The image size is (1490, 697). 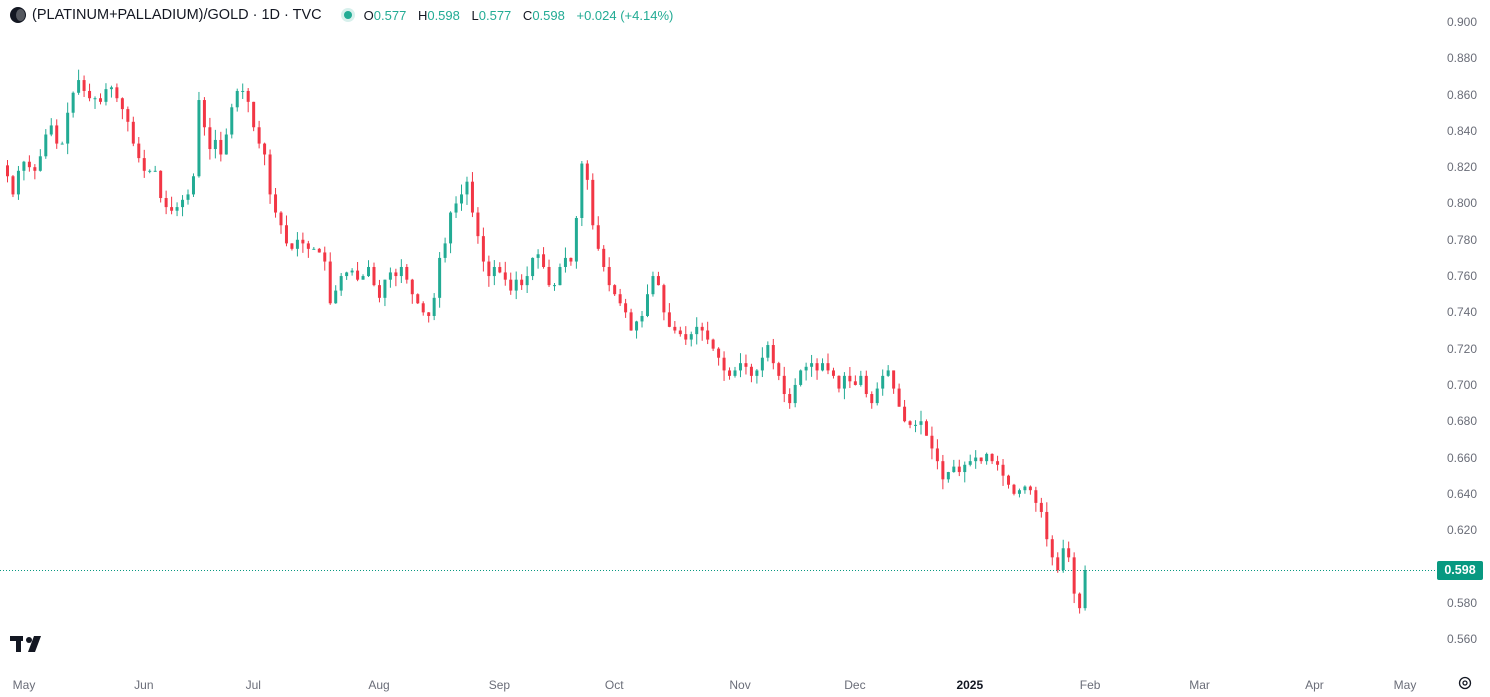 What do you see at coordinates (1405, 685) in the screenshot?
I see `x-tick-label: May` at bounding box center [1405, 685].